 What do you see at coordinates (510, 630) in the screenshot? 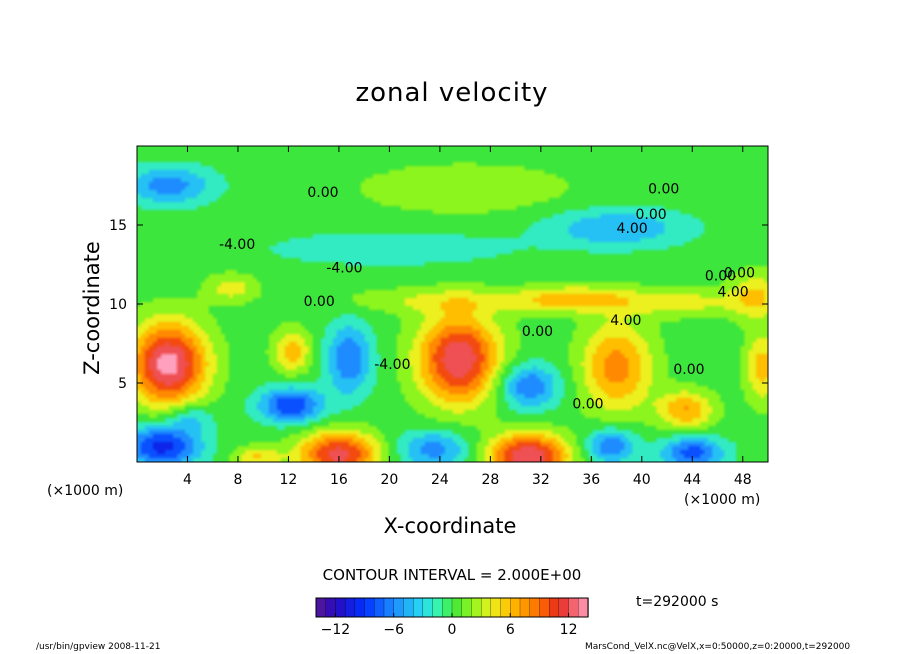
I see `colorbar-tick-label: 6` at bounding box center [510, 630].